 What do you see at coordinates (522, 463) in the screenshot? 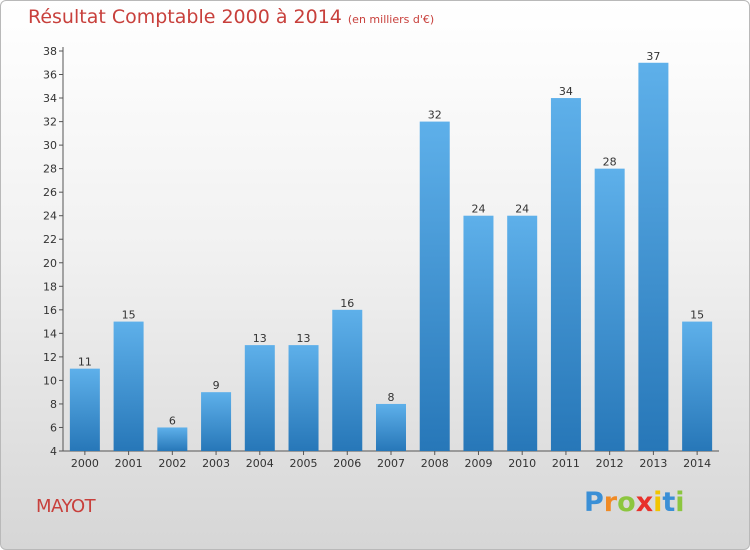
I see `x-tick-label-2010: 2010` at bounding box center [522, 463].